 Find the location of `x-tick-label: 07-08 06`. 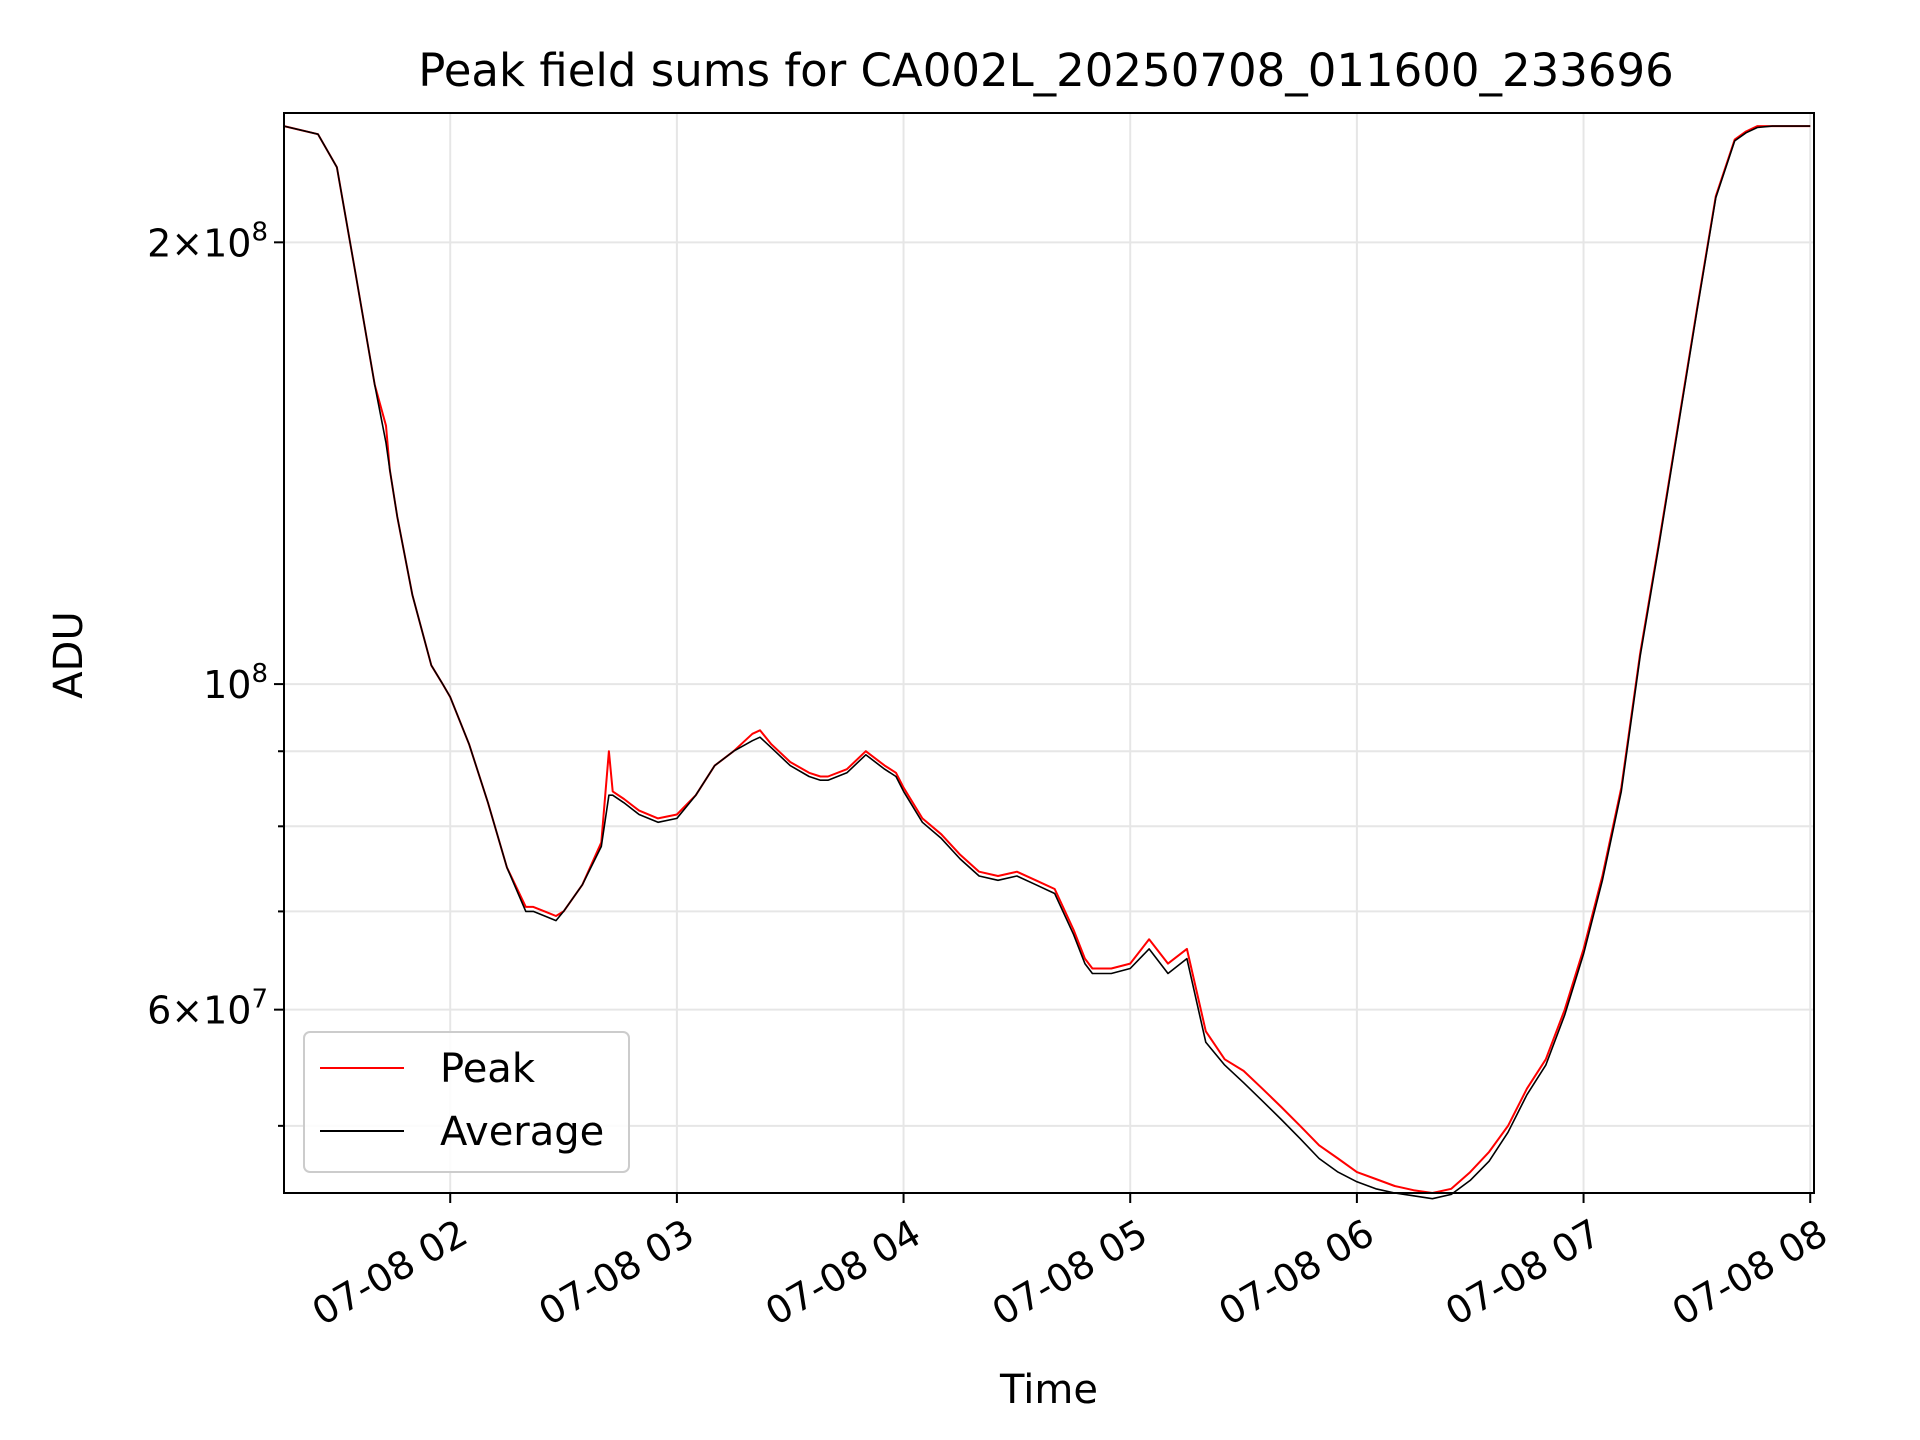

x-tick-label: 07-08 06 is located at coordinates (1296, 1273).